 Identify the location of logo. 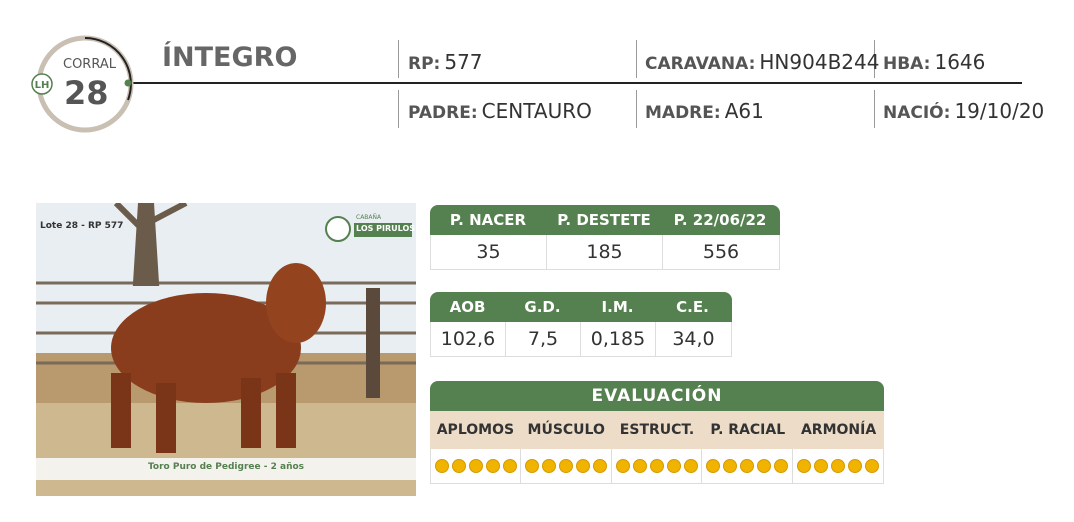
(42, 84).